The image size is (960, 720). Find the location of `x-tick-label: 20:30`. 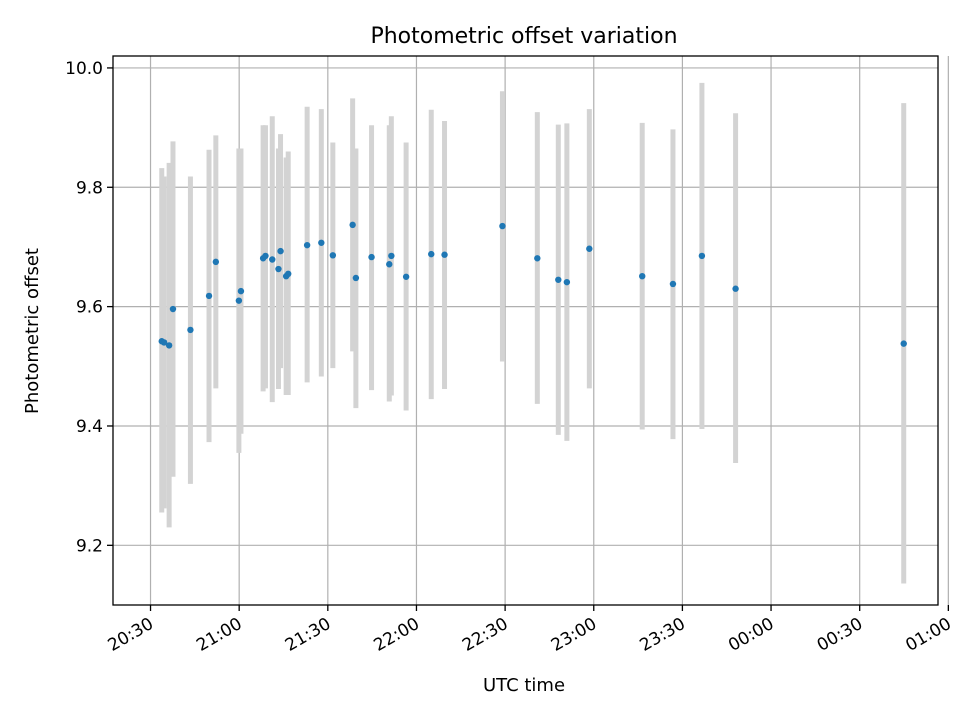

x-tick-label: 20:30 is located at coordinates (131, 635).